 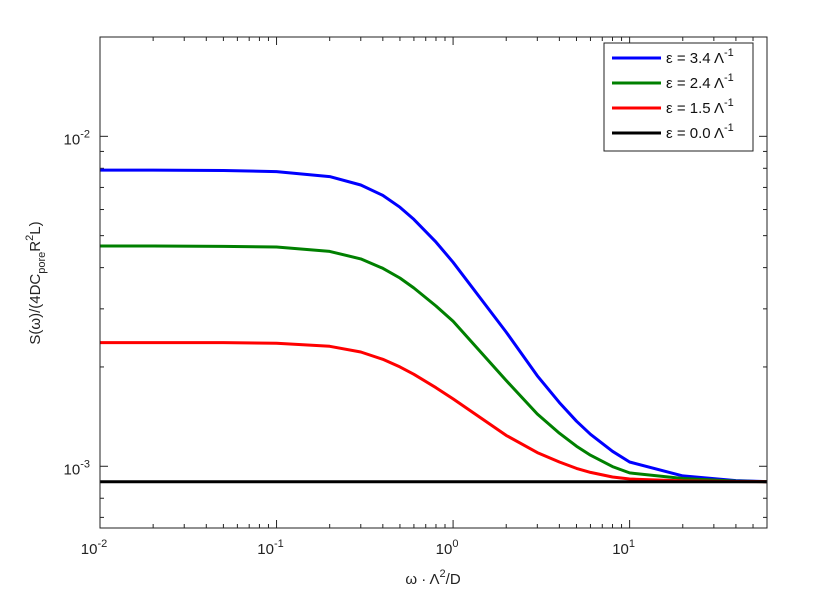 I want to click on legend-label: ε = 0.0 Λ-1, so click(x=700, y=132).